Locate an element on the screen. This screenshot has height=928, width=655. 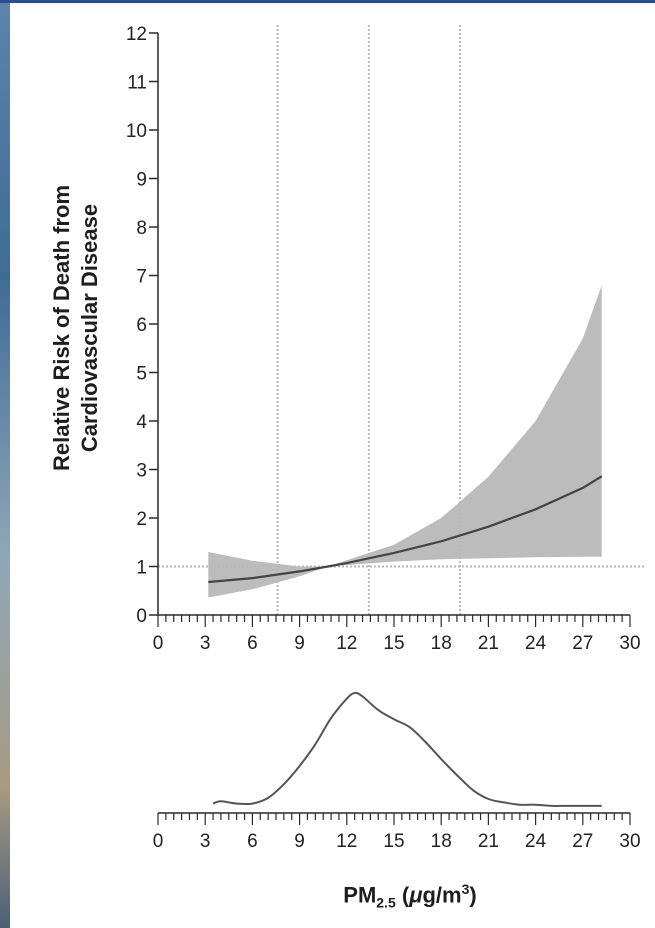
x-axis-label-mu: μ is located at coordinates (416, 895).